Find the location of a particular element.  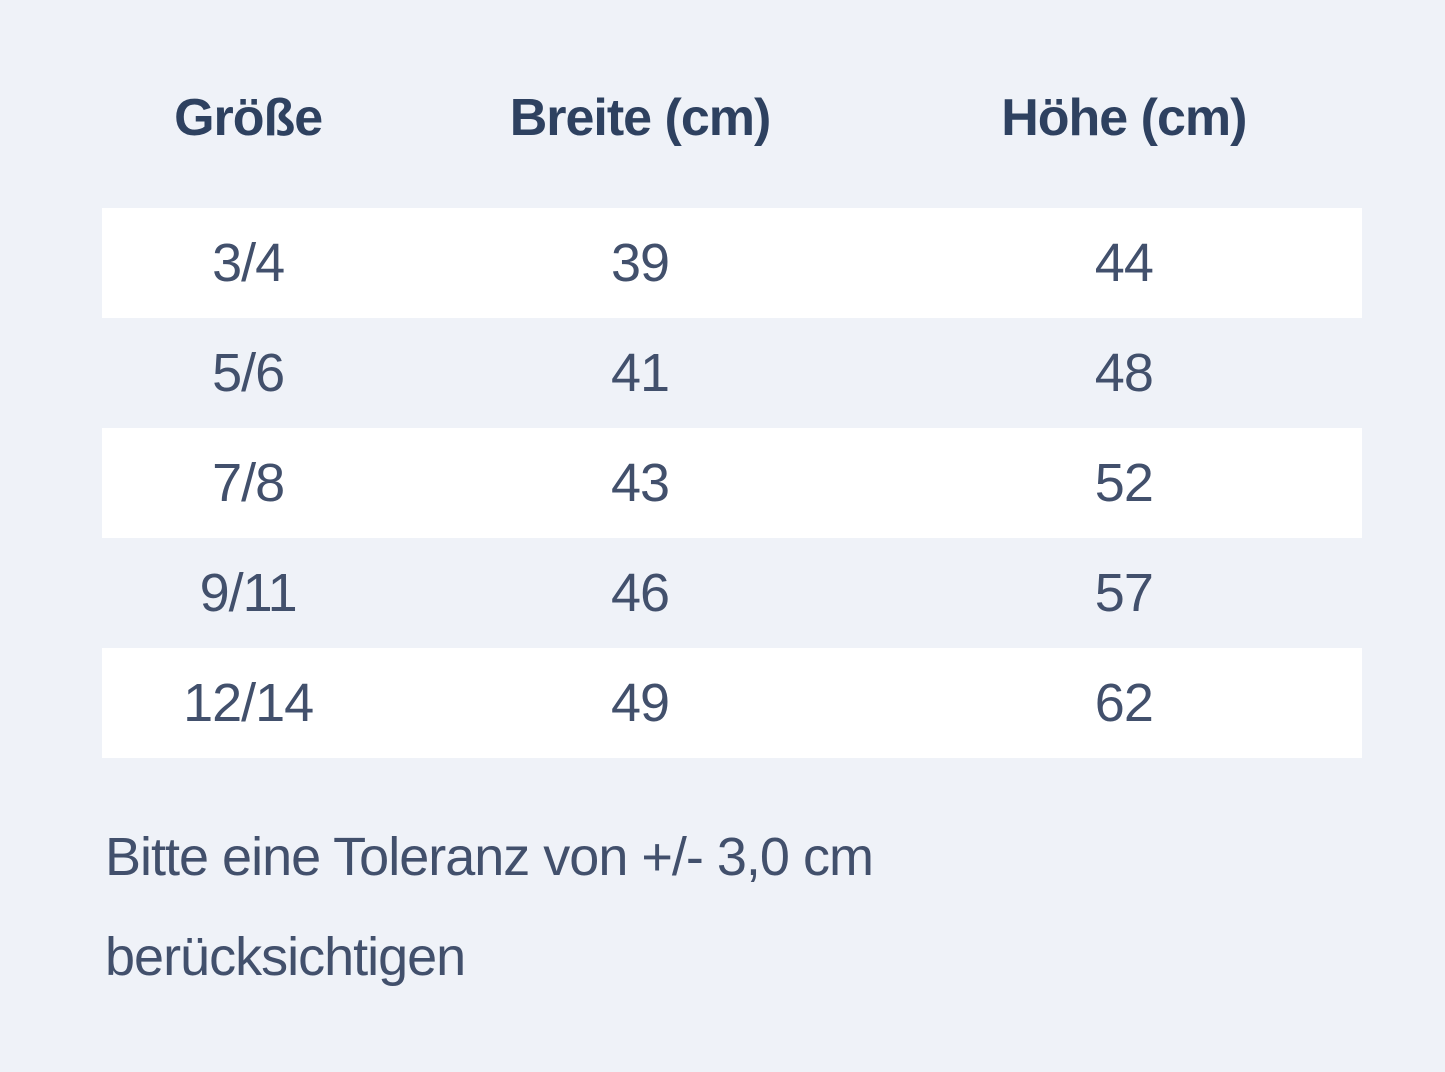

table-row: 3/4 39 44 is located at coordinates (732, 263).